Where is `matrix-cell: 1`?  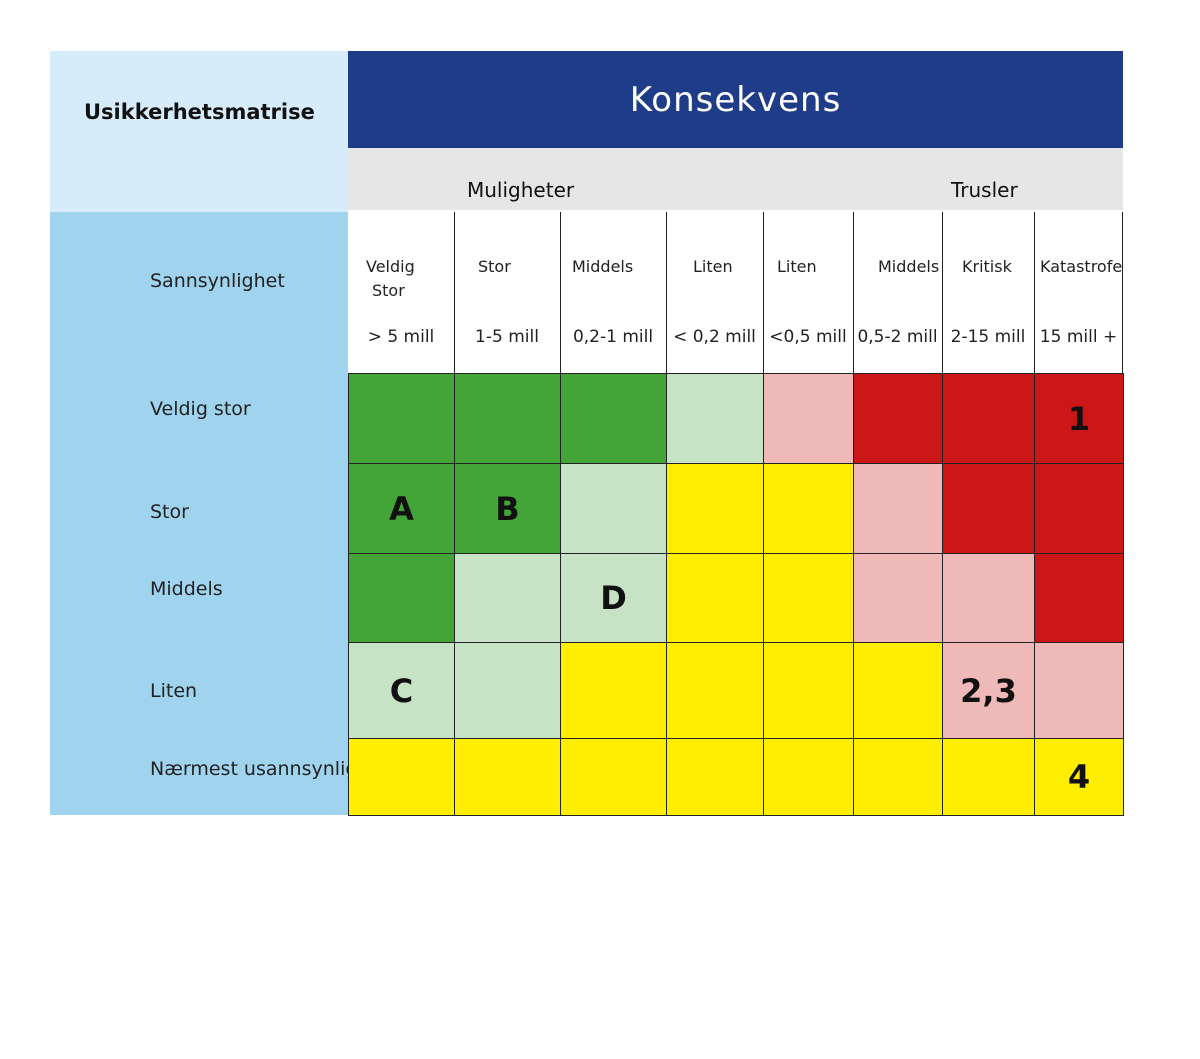 matrix-cell: 1 is located at coordinates (1079, 418).